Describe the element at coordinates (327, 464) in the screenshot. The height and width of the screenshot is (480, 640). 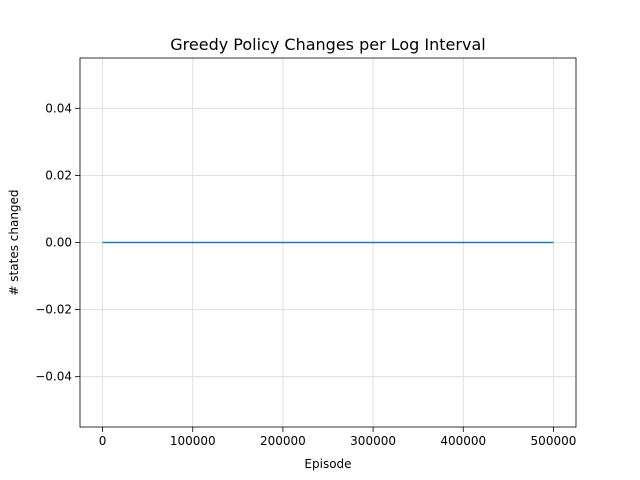
I see `x-axis-label: Episode` at that location.